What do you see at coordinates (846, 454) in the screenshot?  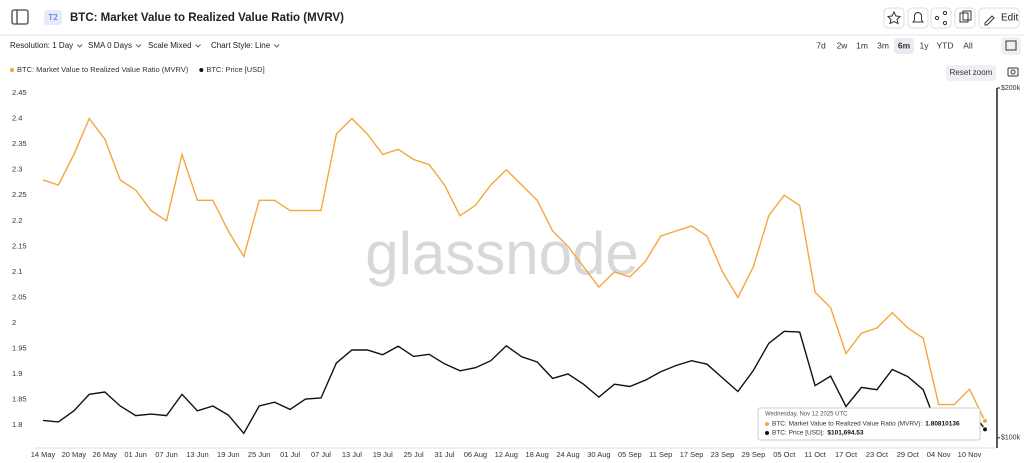 I see `x-tick-label: 17 Oct` at bounding box center [846, 454].